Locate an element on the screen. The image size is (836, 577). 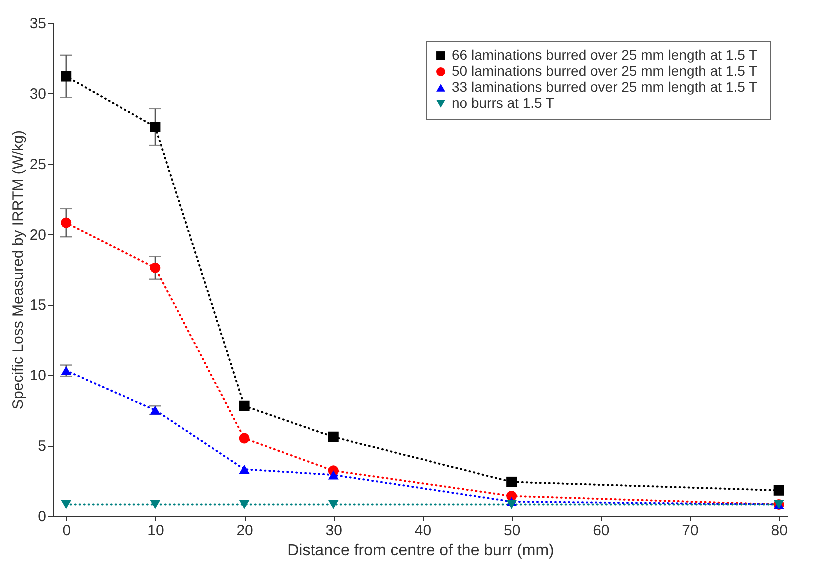
y-tick-label: 30 is located at coordinates (38, 94).